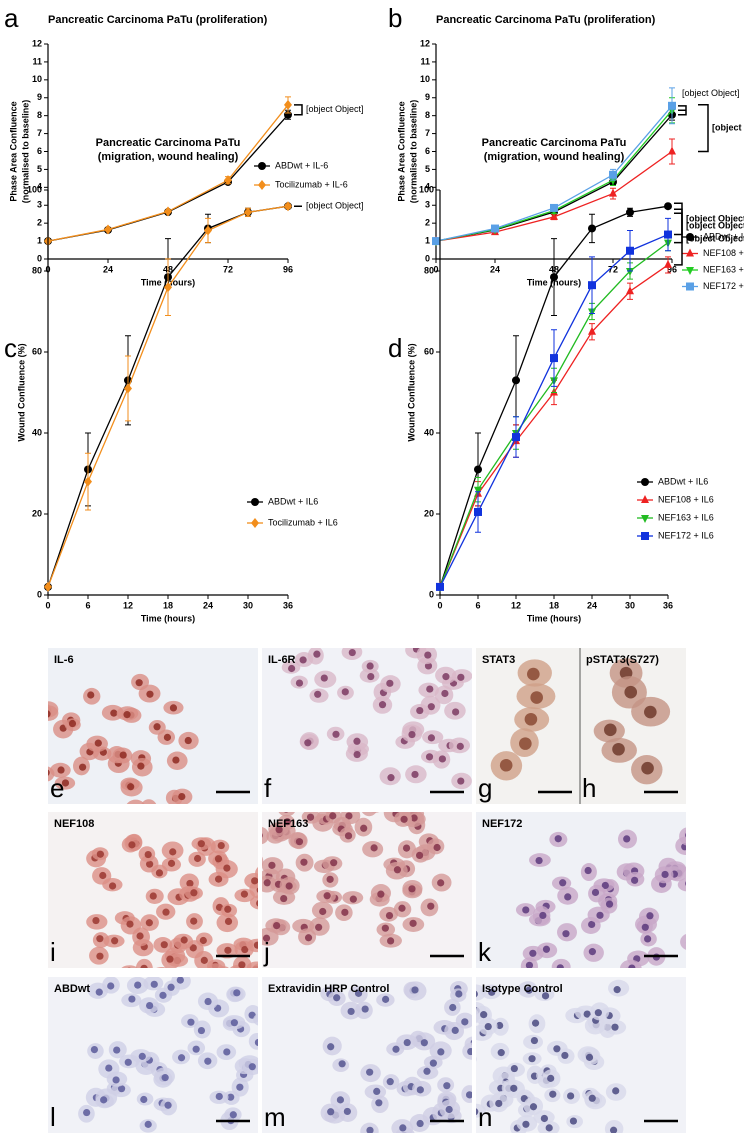 The height and width of the screenshot is (1137, 744). What do you see at coordinates (72, 989) in the screenshot?
I see `stain-label: ABDwt` at bounding box center [72, 989].